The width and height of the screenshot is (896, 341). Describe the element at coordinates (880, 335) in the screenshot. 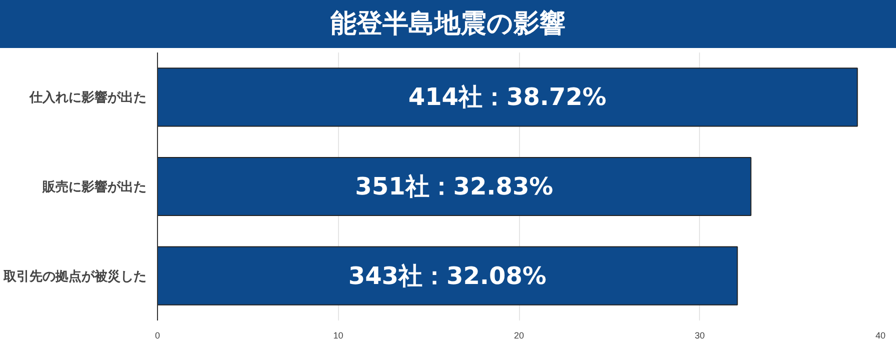

I see `x-tick-label: 40` at that location.